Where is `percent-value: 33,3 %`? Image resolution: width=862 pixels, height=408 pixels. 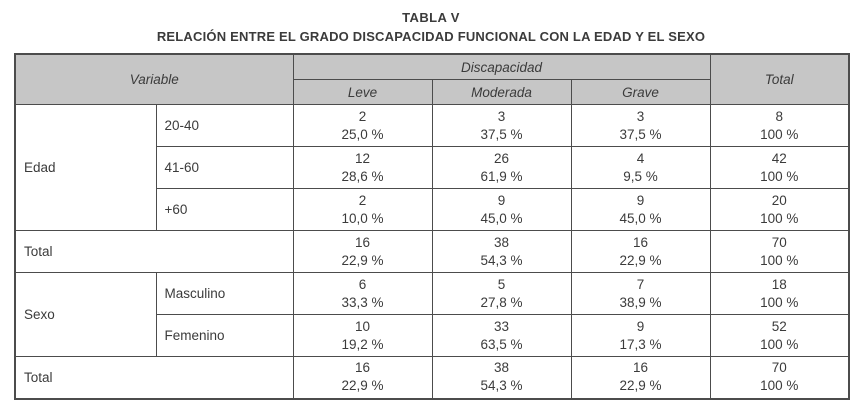 percent-value: 33,3 % is located at coordinates (362, 302).